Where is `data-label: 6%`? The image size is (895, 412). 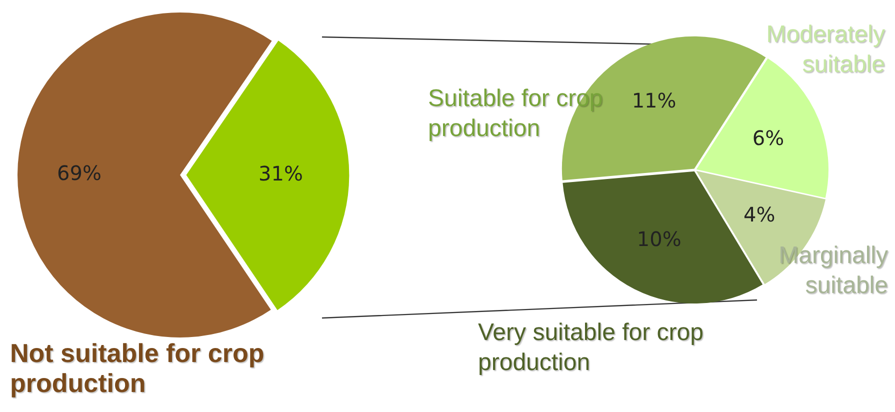 data-label: 6% is located at coordinates (768, 138).